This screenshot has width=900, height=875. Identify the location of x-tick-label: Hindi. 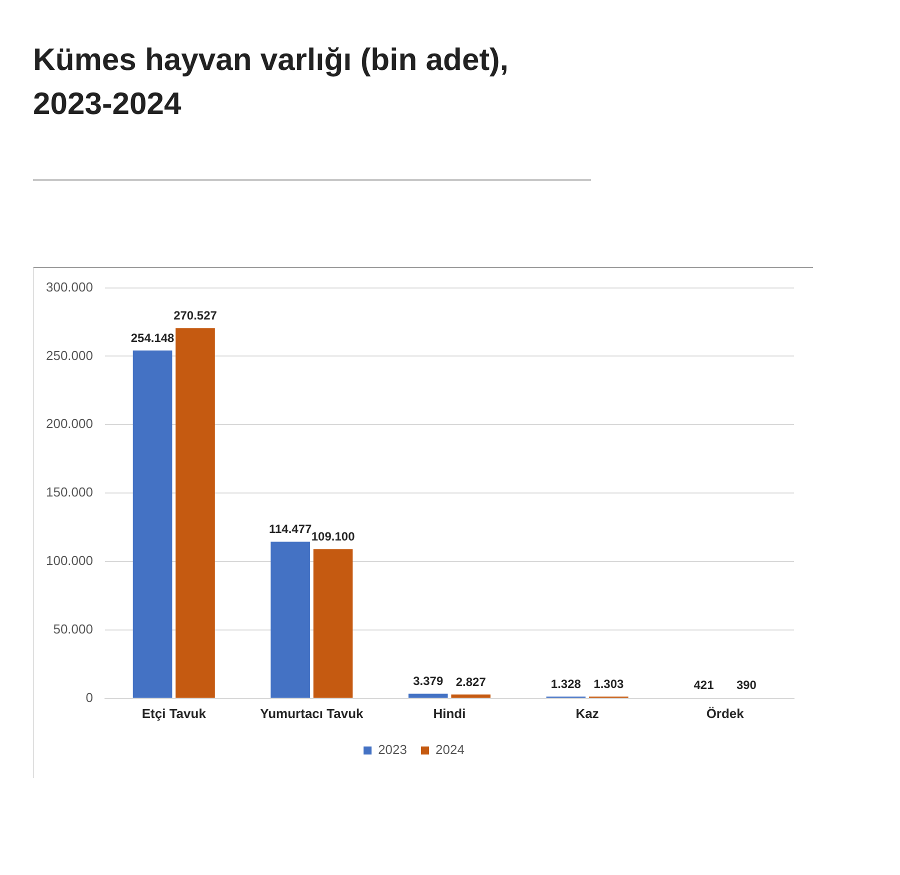
(449, 713).